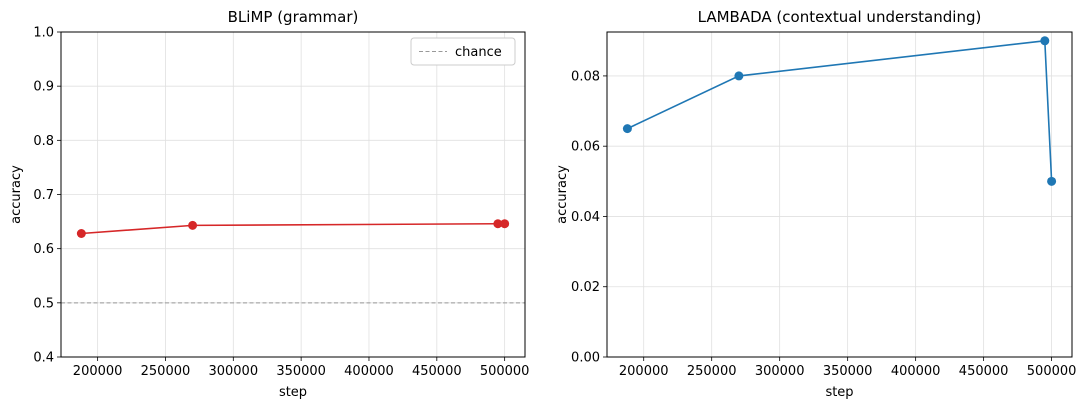 Image resolution: width=1086 pixels, height=414 pixels. What do you see at coordinates (43, 141) in the screenshot?
I see `y-tick-label: 0.8` at bounding box center [43, 141].